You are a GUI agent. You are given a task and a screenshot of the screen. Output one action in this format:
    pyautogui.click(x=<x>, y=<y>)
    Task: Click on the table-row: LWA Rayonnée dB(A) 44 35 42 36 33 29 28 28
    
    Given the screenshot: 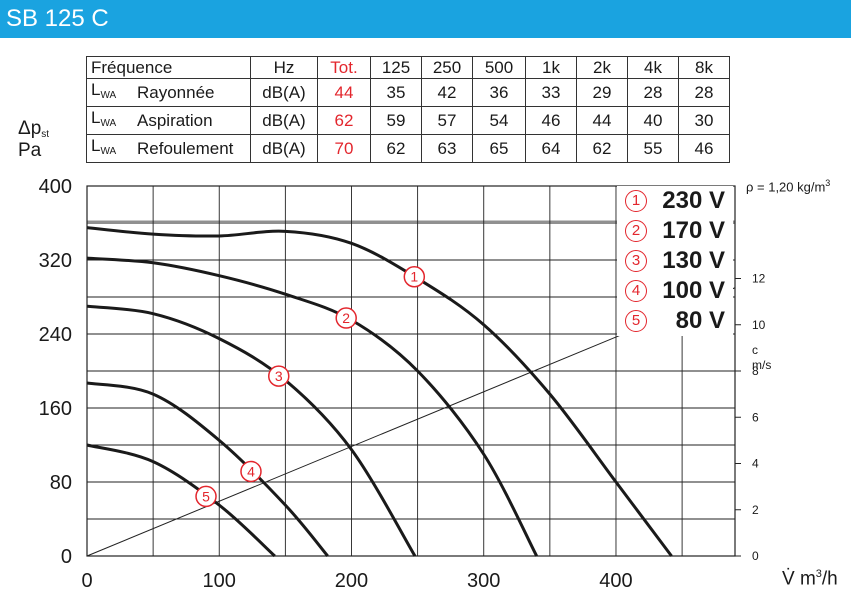 What is the action you would take?
    pyautogui.click(x=408, y=92)
    